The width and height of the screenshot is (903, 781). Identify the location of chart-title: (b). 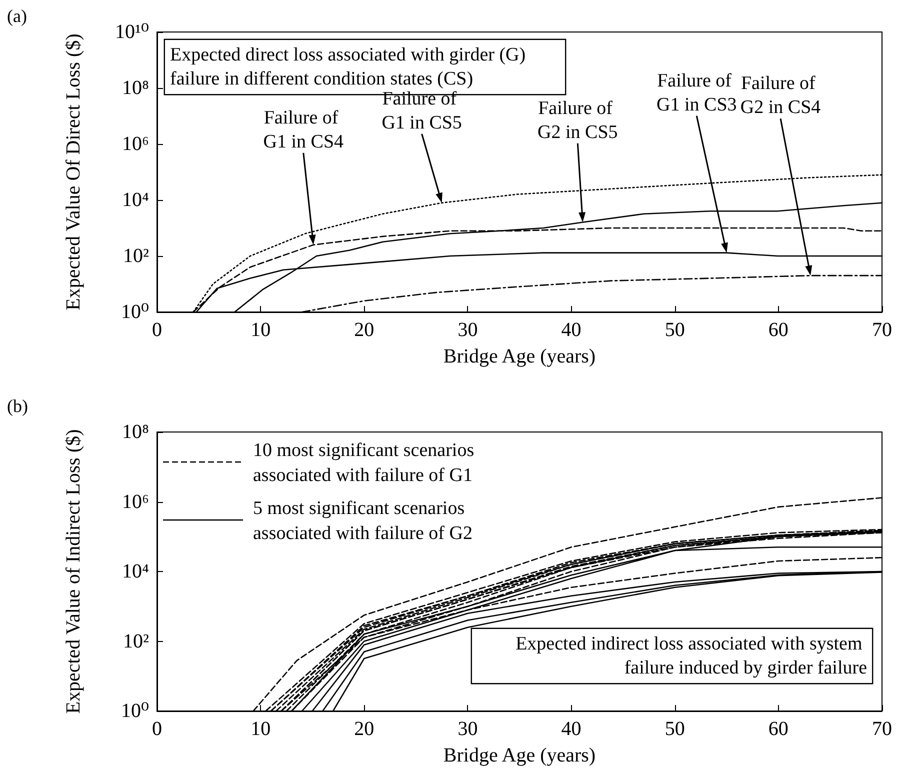
(17, 406).